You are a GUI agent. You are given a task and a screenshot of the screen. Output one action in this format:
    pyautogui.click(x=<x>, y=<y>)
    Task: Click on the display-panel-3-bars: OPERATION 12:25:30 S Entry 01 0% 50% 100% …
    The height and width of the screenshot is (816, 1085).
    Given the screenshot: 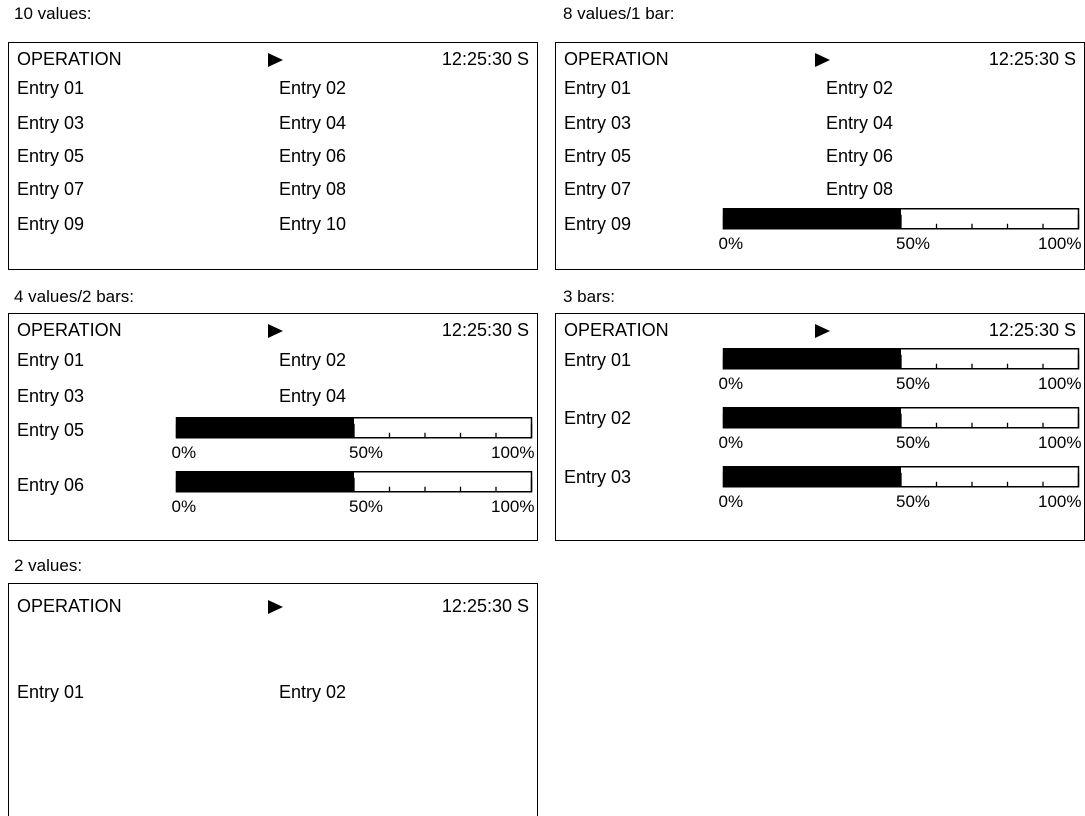 What is the action you would take?
    pyautogui.click(x=820, y=427)
    